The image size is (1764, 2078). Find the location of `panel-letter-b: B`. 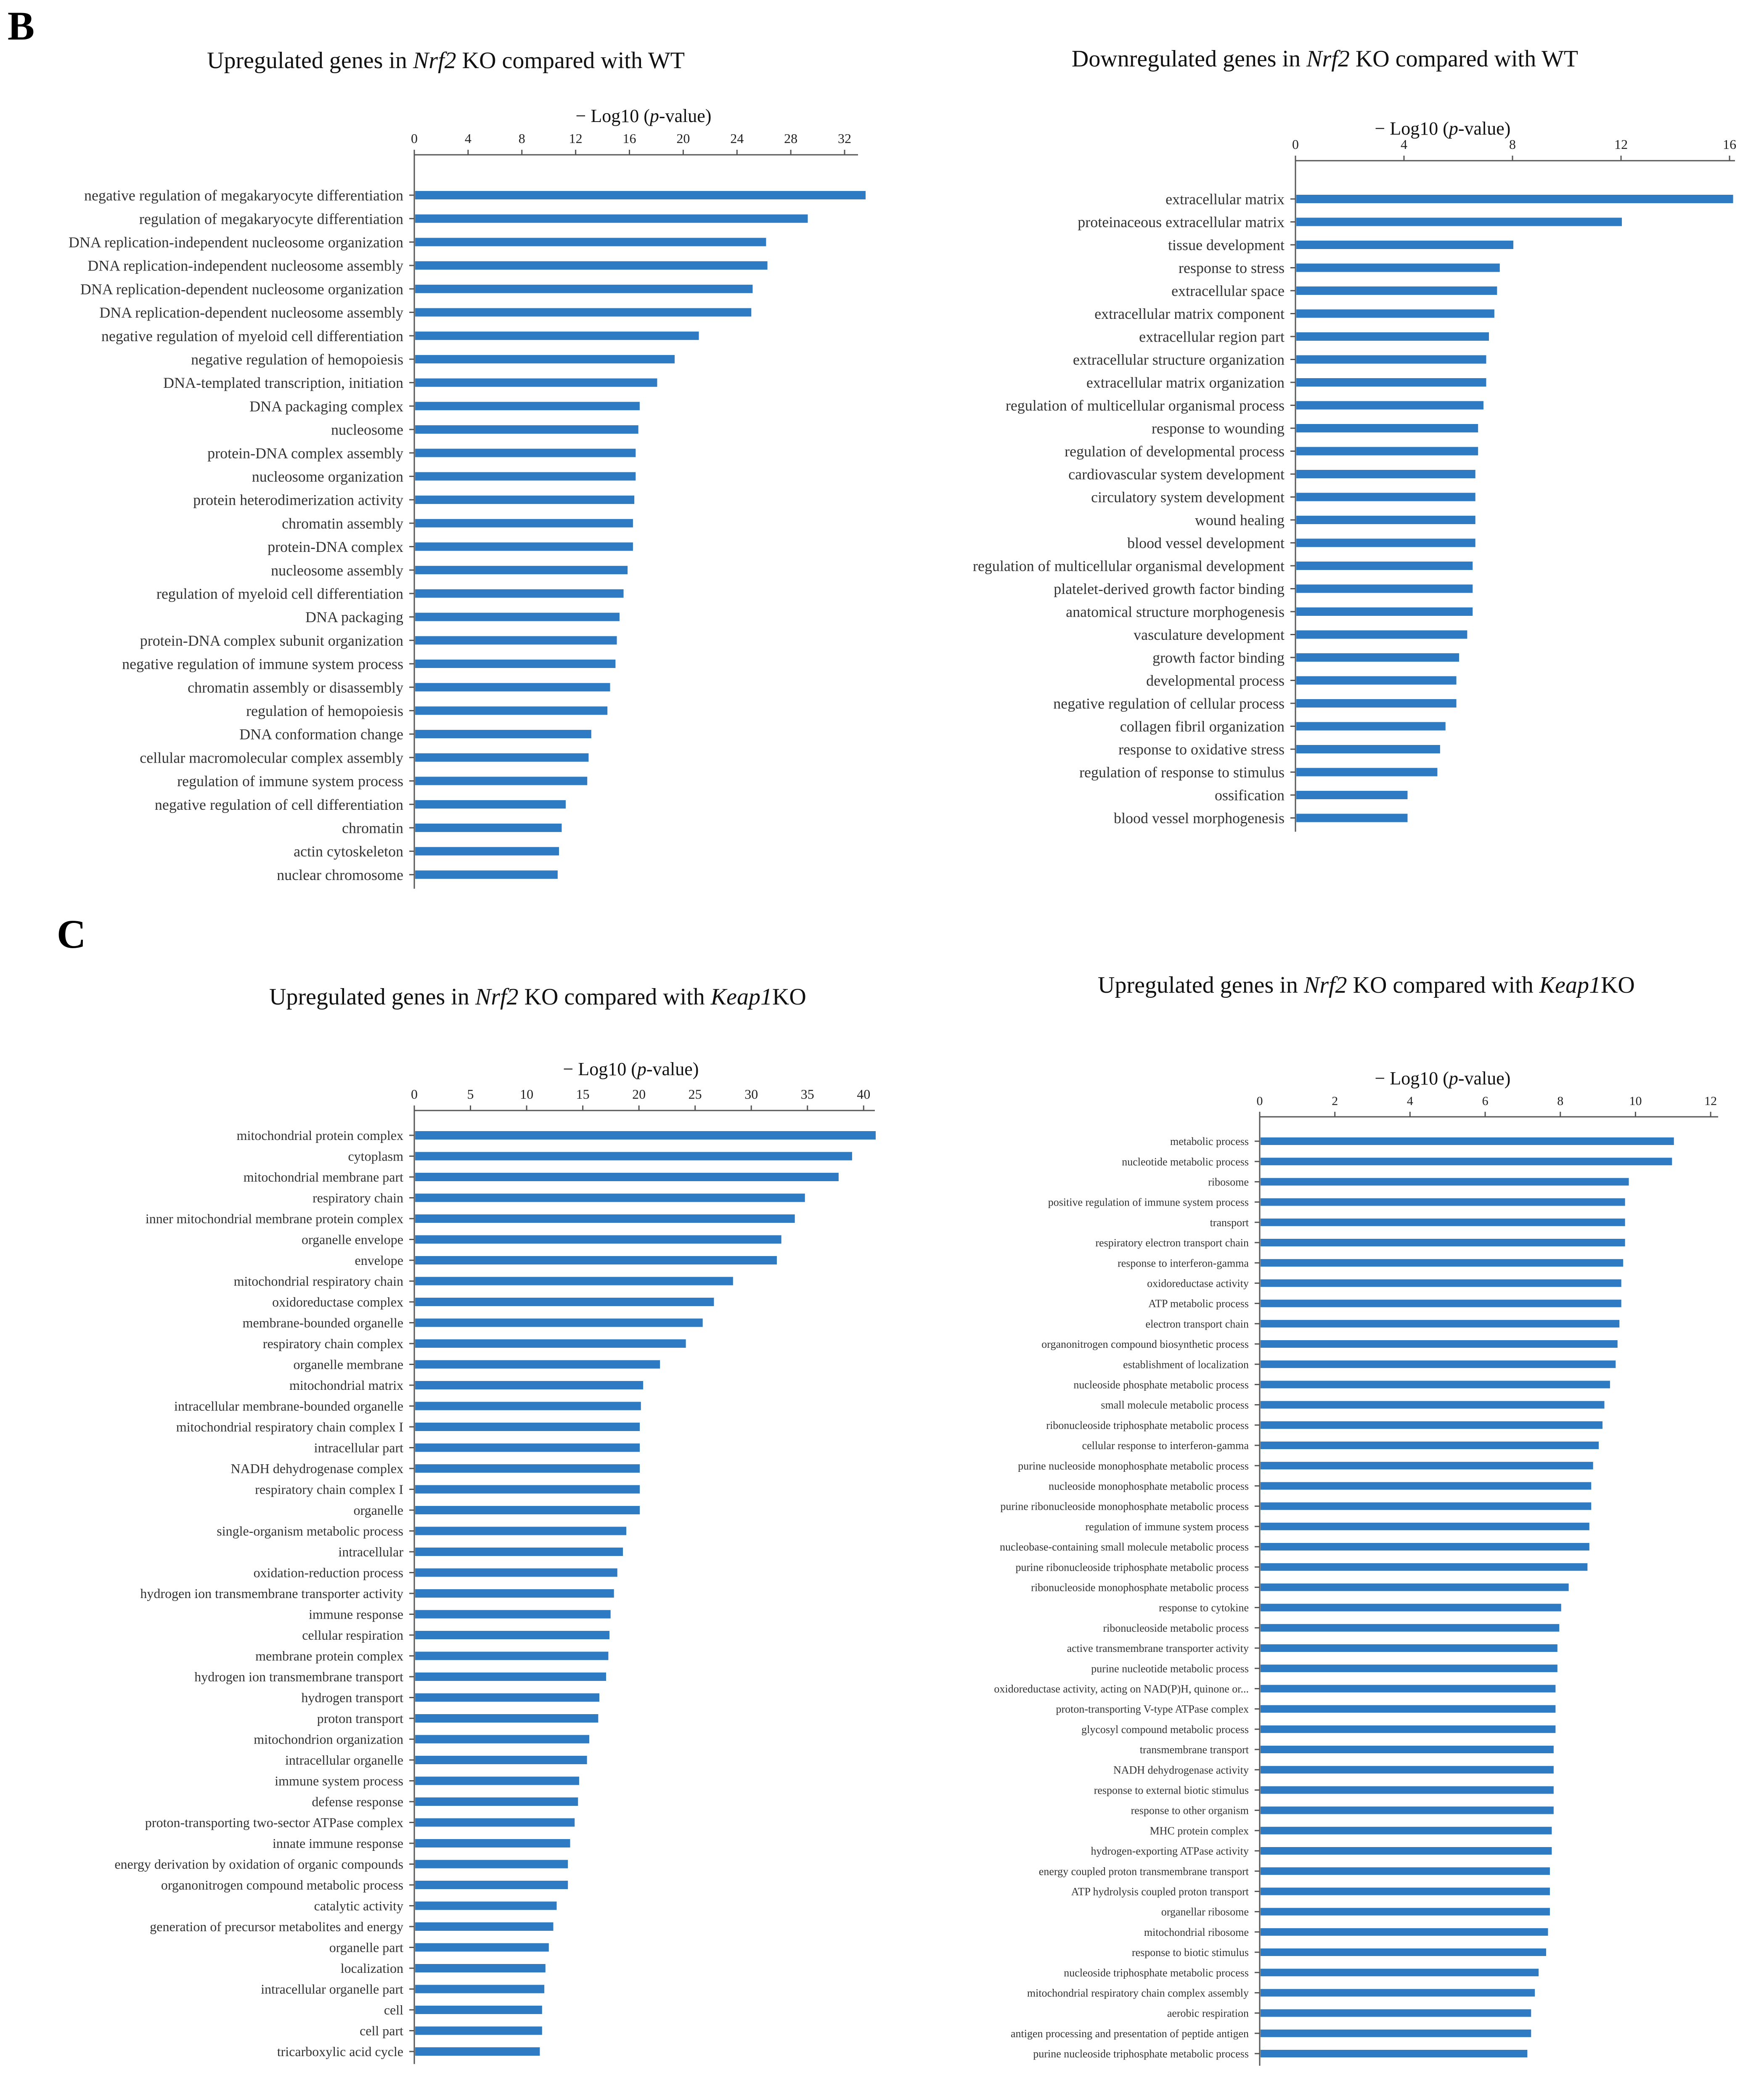

panel-letter-b: B is located at coordinates (21, 25).